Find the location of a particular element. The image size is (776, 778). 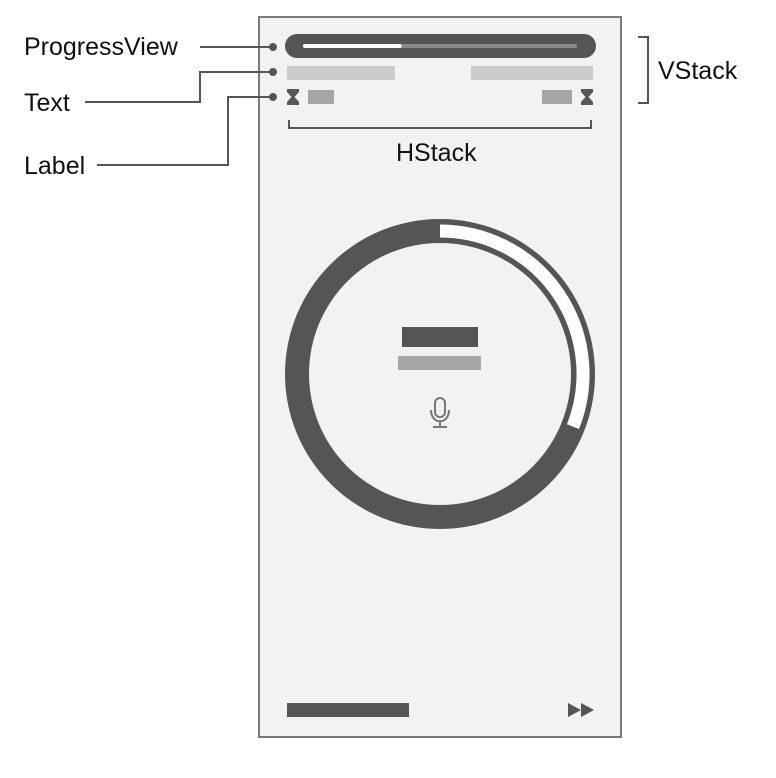

text-leader-line is located at coordinates (178, 87).